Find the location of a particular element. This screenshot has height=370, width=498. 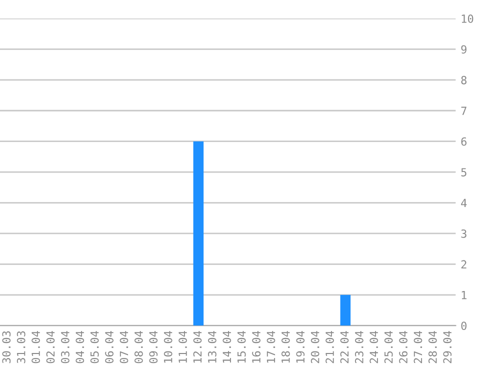

y-tick-label: 5 is located at coordinates (463, 172).